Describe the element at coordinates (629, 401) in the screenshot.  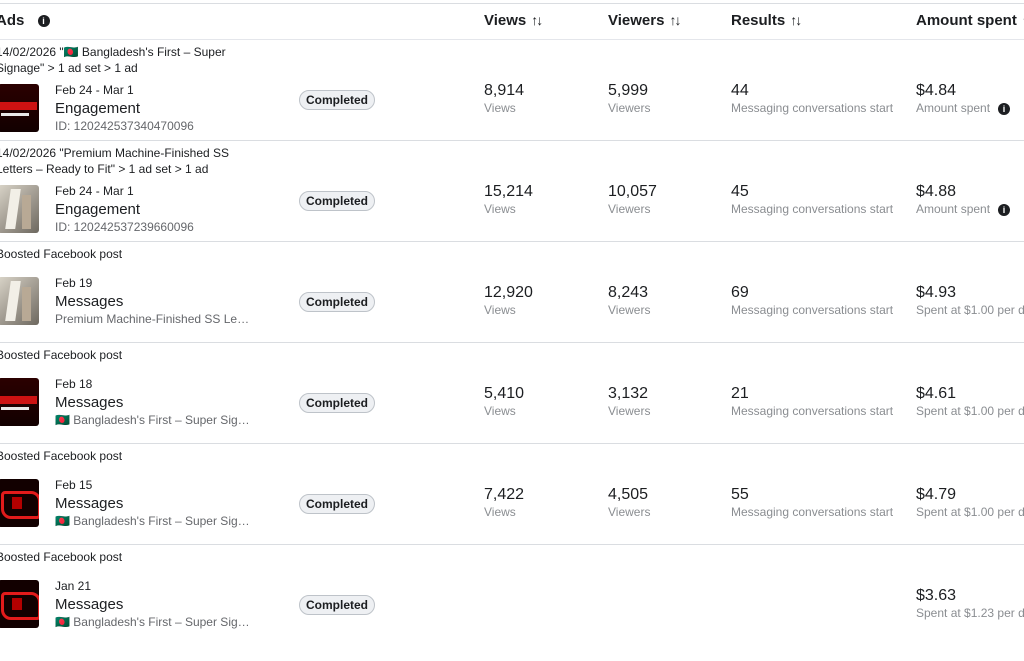
I see `viewers-cell: 3,132 Viewers` at that location.